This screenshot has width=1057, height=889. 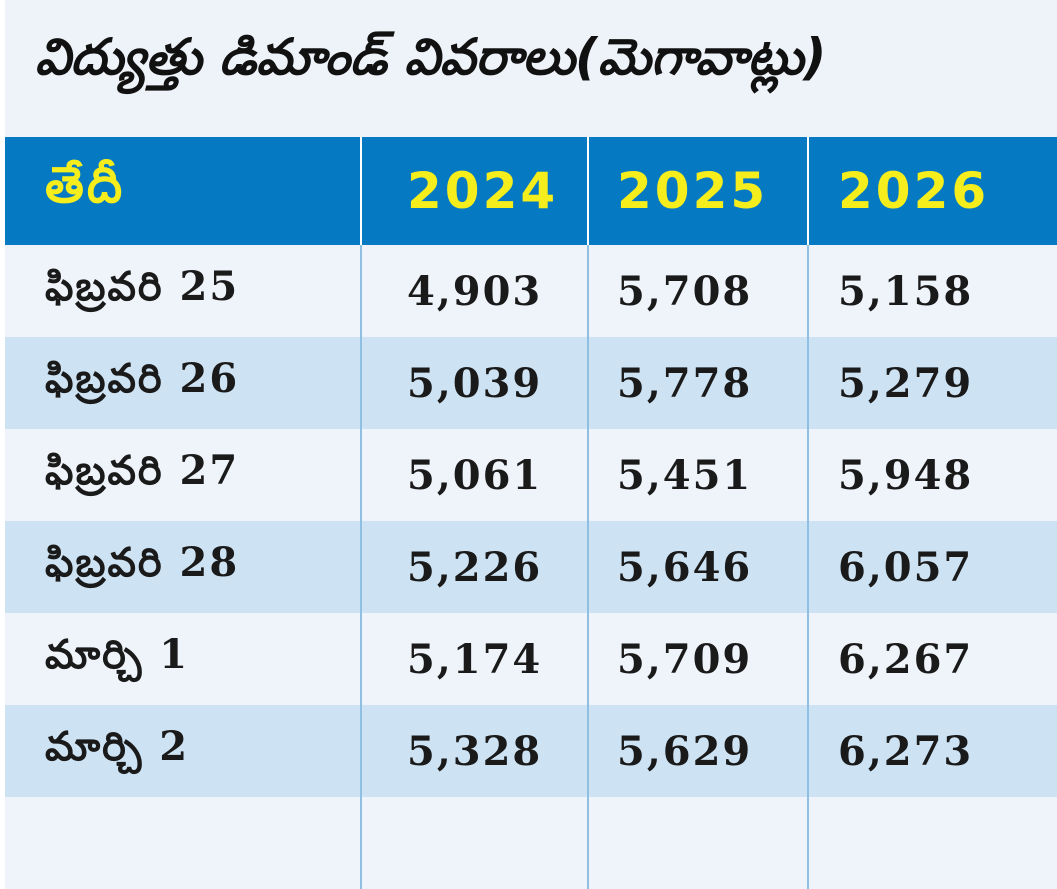 I want to click on value-2026: 5,158, so click(x=906, y=291).